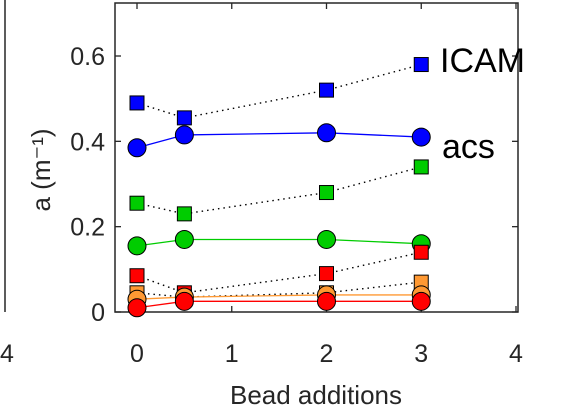 The image size is (562, 411). Describe the element at coordinates (421, 354) in the screenshot. I see `x-tick-label: 3` at that location.